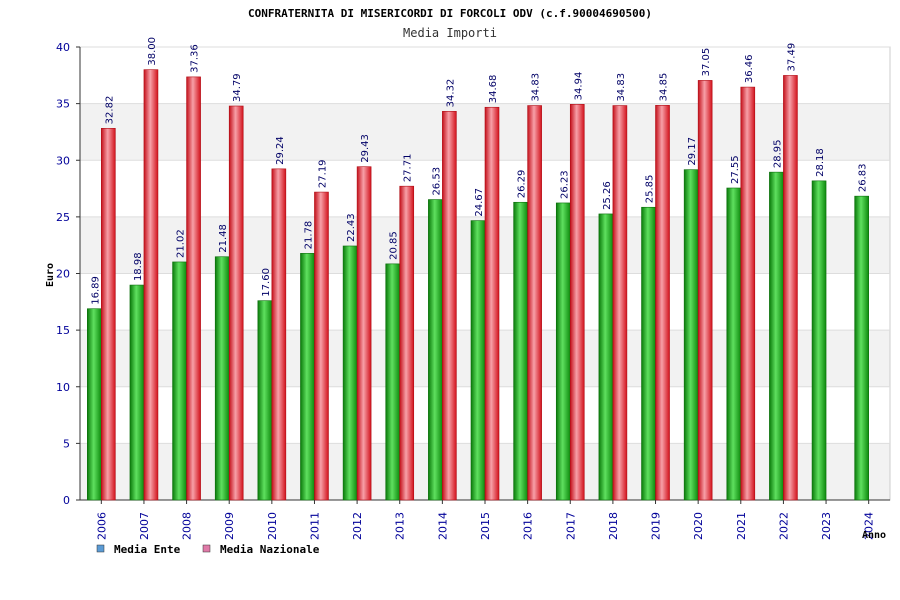 The width and height of the screenshot is (900, 600). I want to click on y-tick-label: 40, so click(63, 47).